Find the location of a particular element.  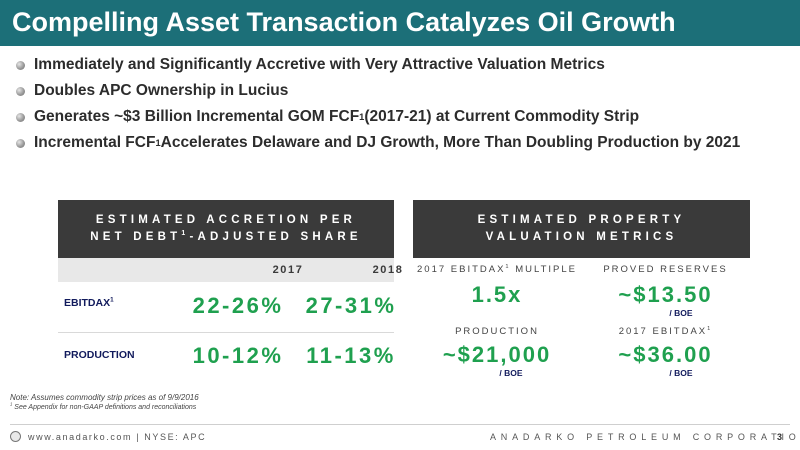

accretion-header-line2: NET DEBT1-ADJUSTED SHARE is located at coordinates (225, 237).